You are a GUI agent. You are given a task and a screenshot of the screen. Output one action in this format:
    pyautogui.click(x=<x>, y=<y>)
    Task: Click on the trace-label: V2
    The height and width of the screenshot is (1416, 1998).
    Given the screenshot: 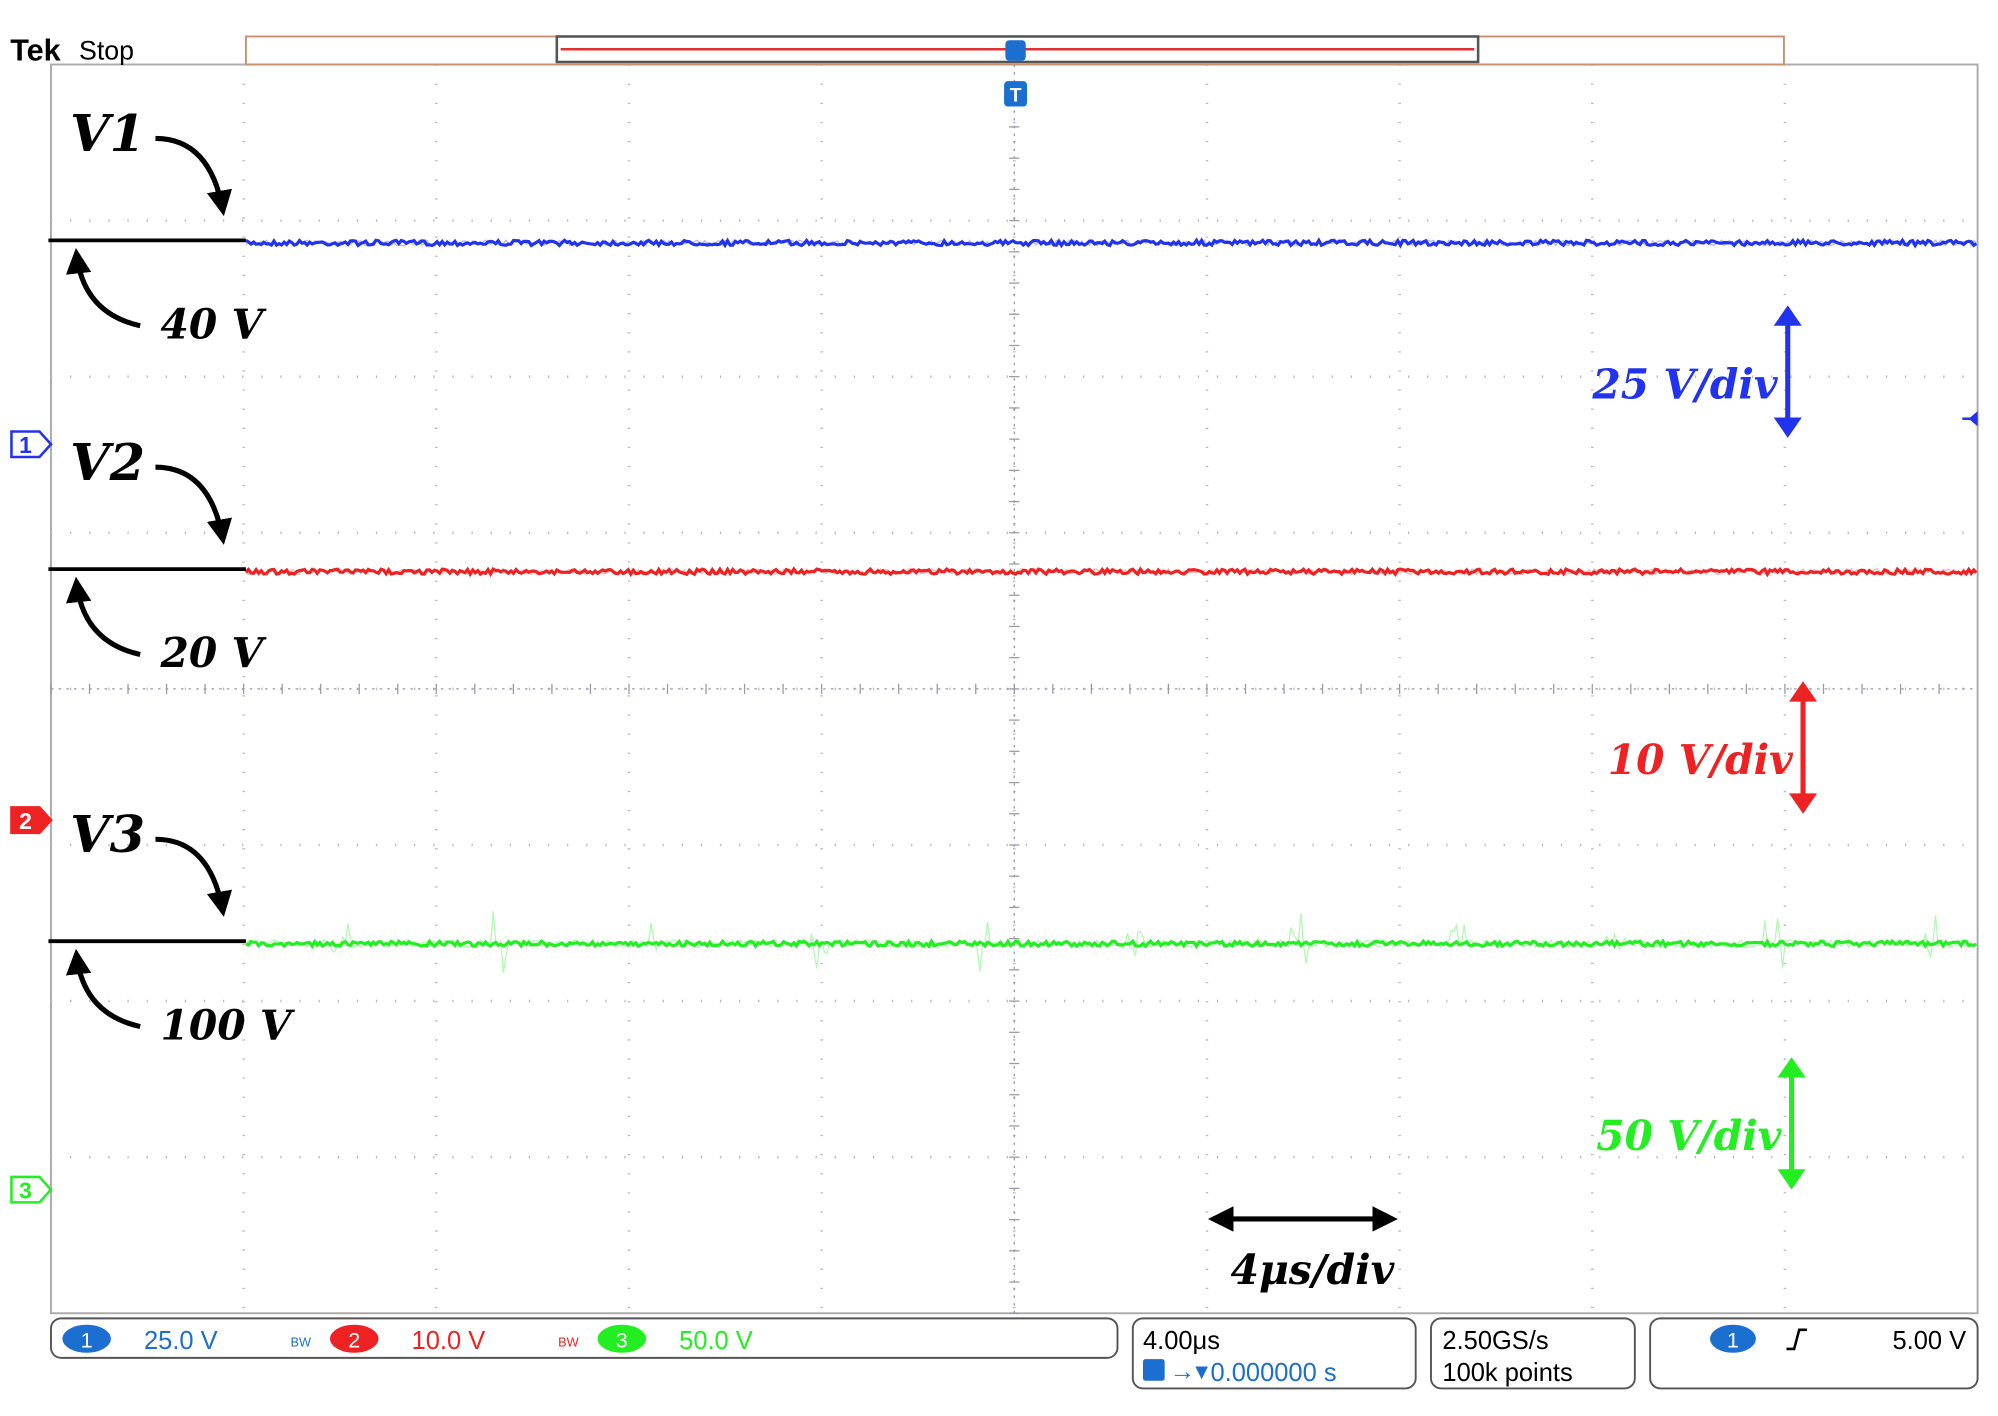 What is the action you would take?
    pyautogui.click(x=107, y=463)
    